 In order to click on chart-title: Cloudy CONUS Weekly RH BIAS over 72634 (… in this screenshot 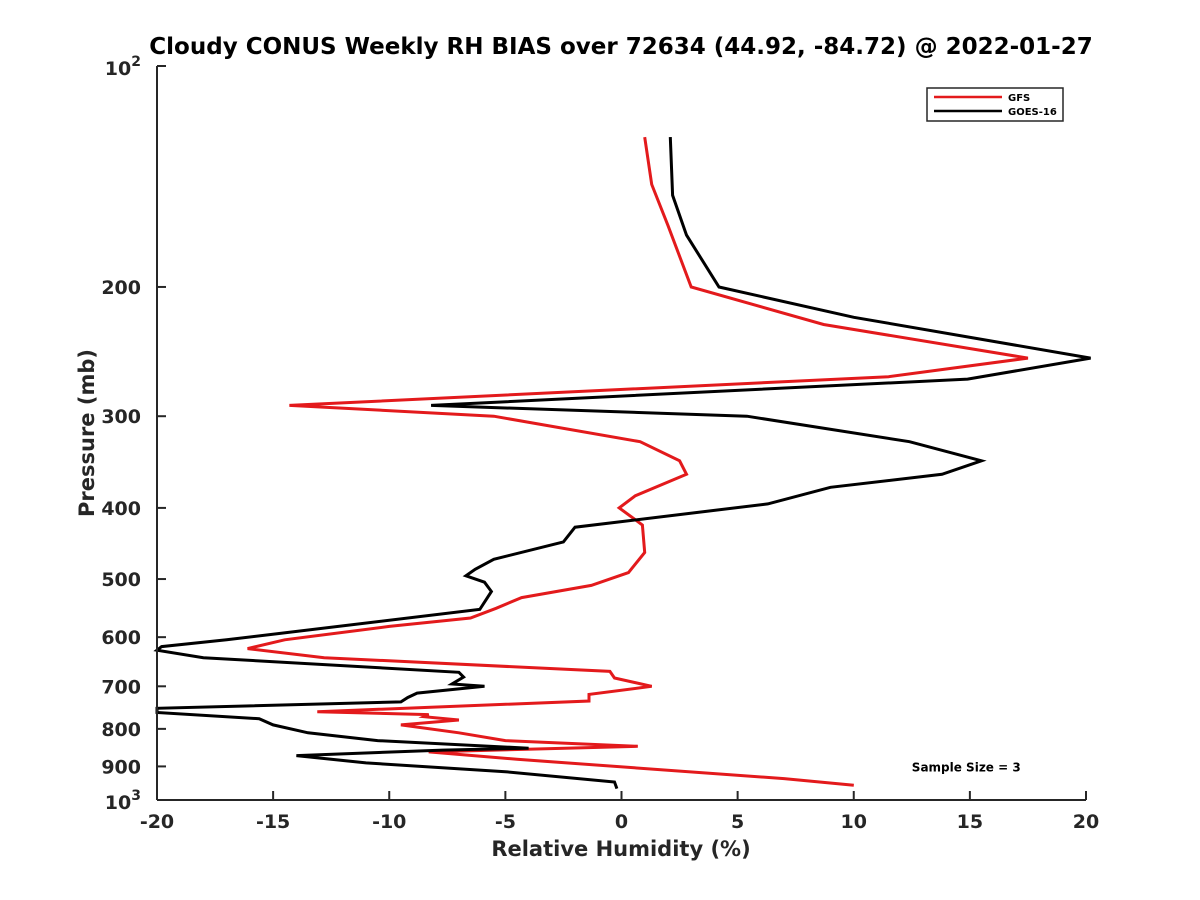, I will do `click(620, 47)`.